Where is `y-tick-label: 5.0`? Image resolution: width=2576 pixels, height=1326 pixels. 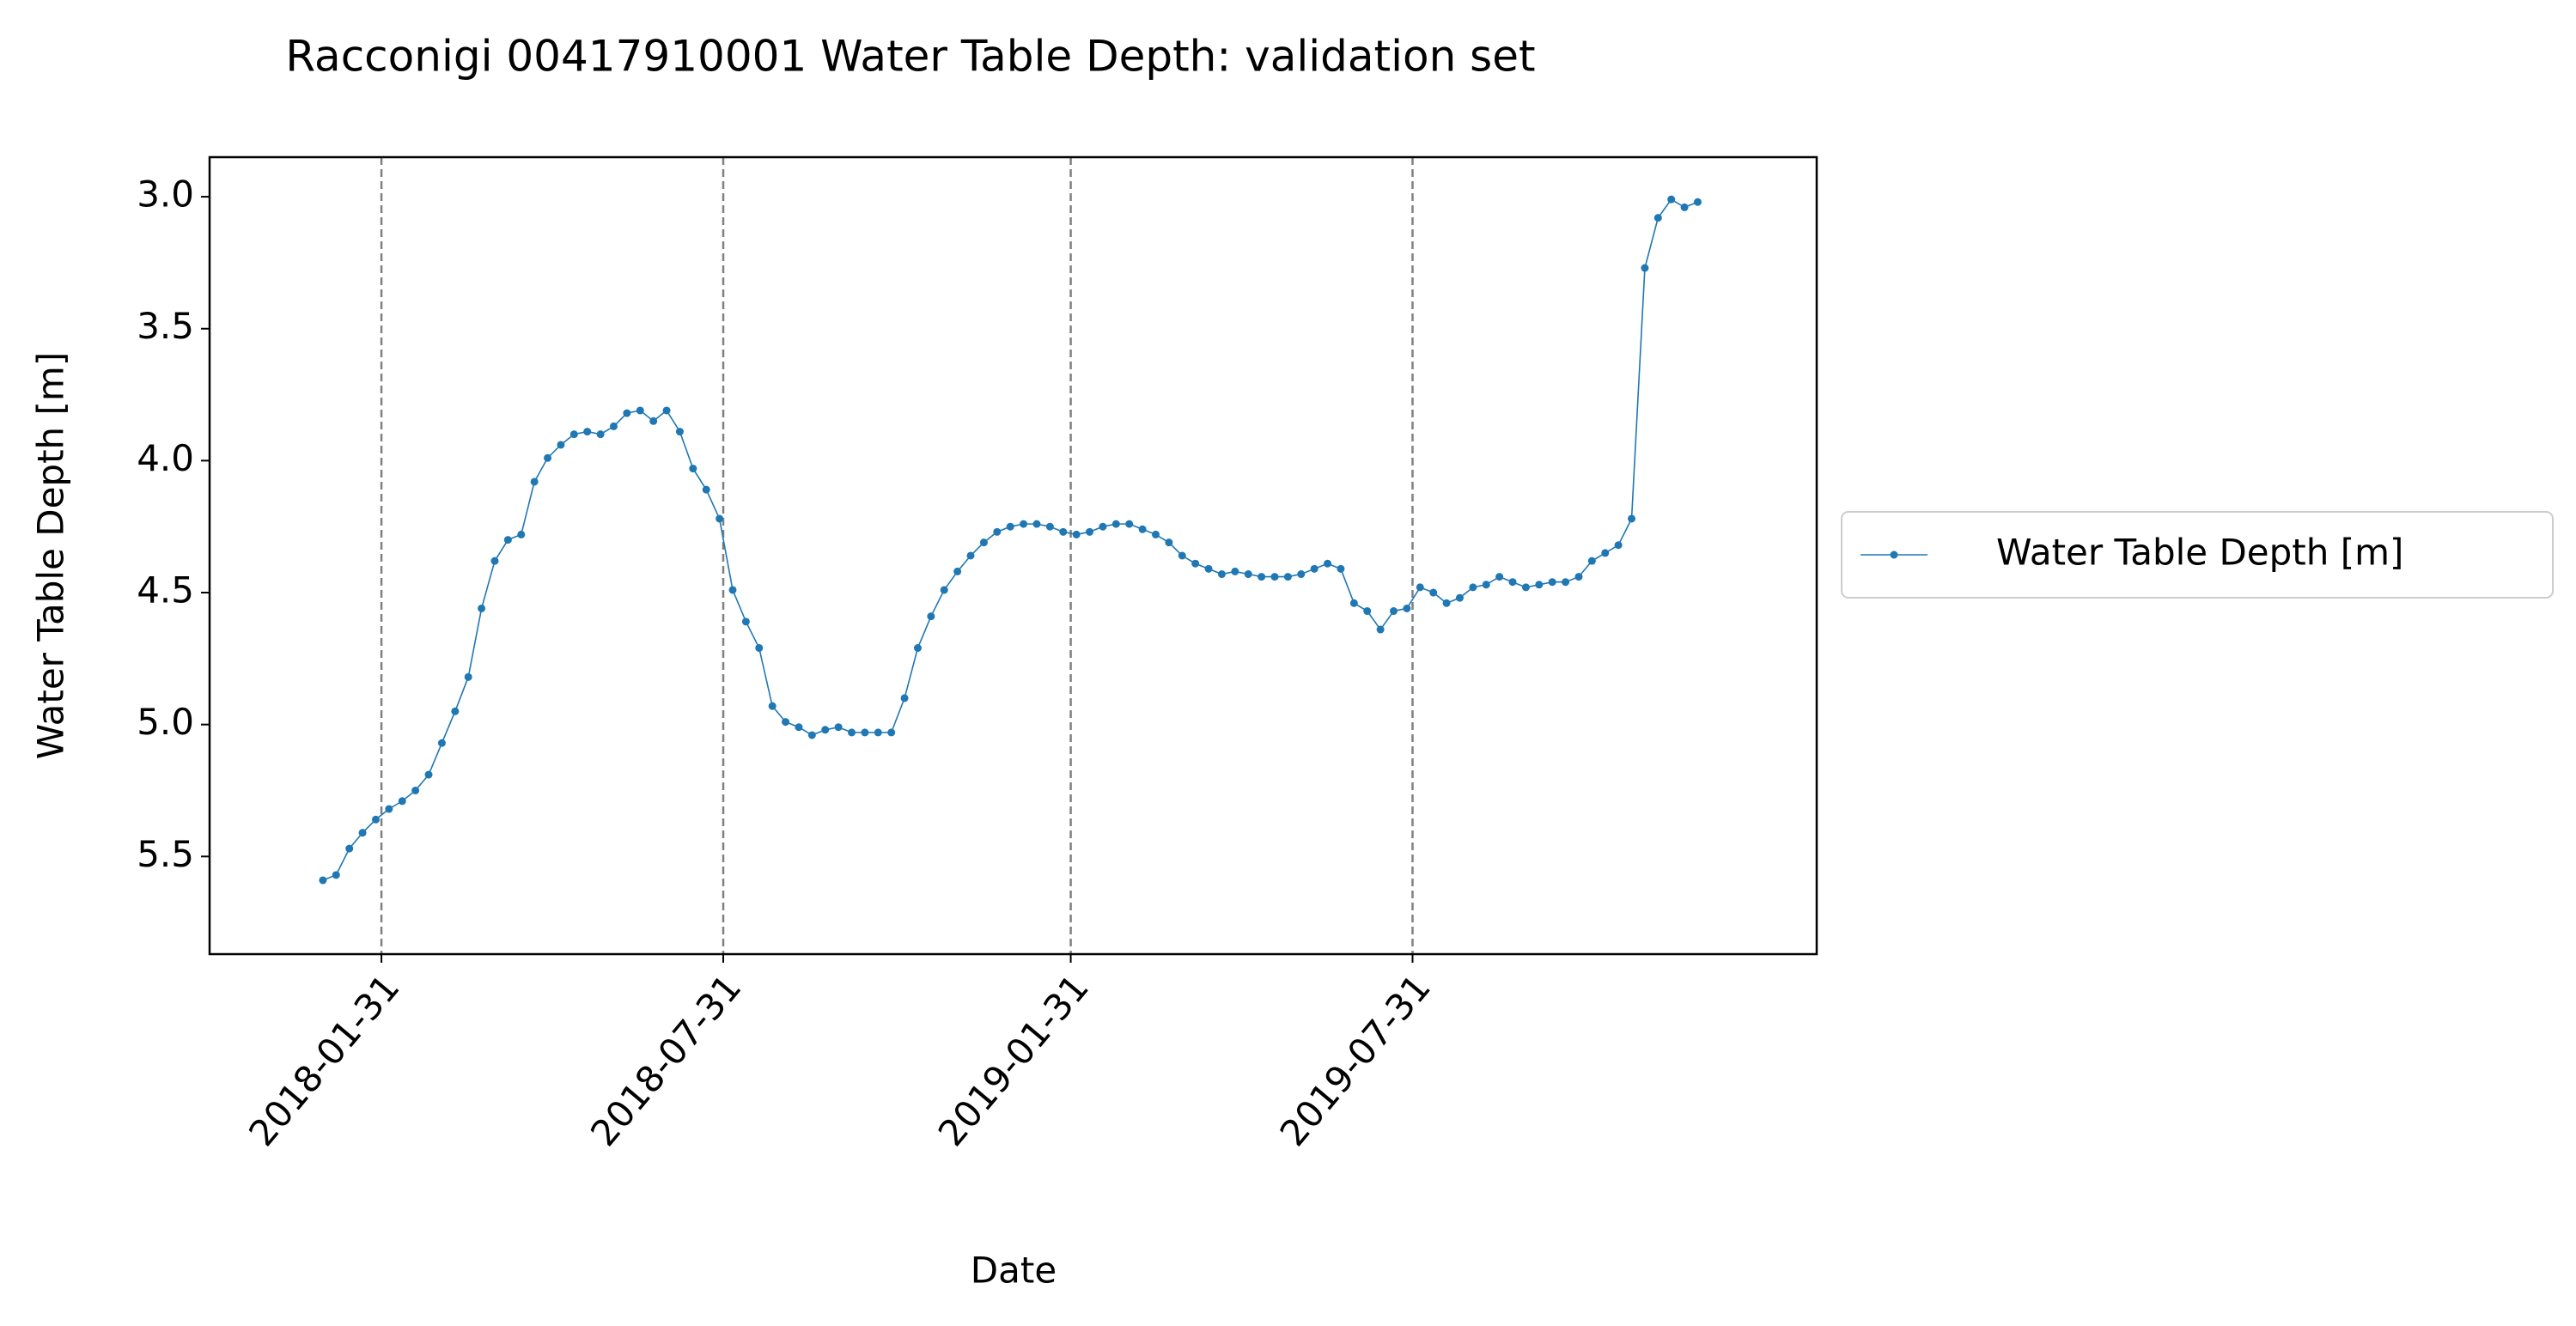
y-tick-label: 5.0 is located at coordinates (165, 722).